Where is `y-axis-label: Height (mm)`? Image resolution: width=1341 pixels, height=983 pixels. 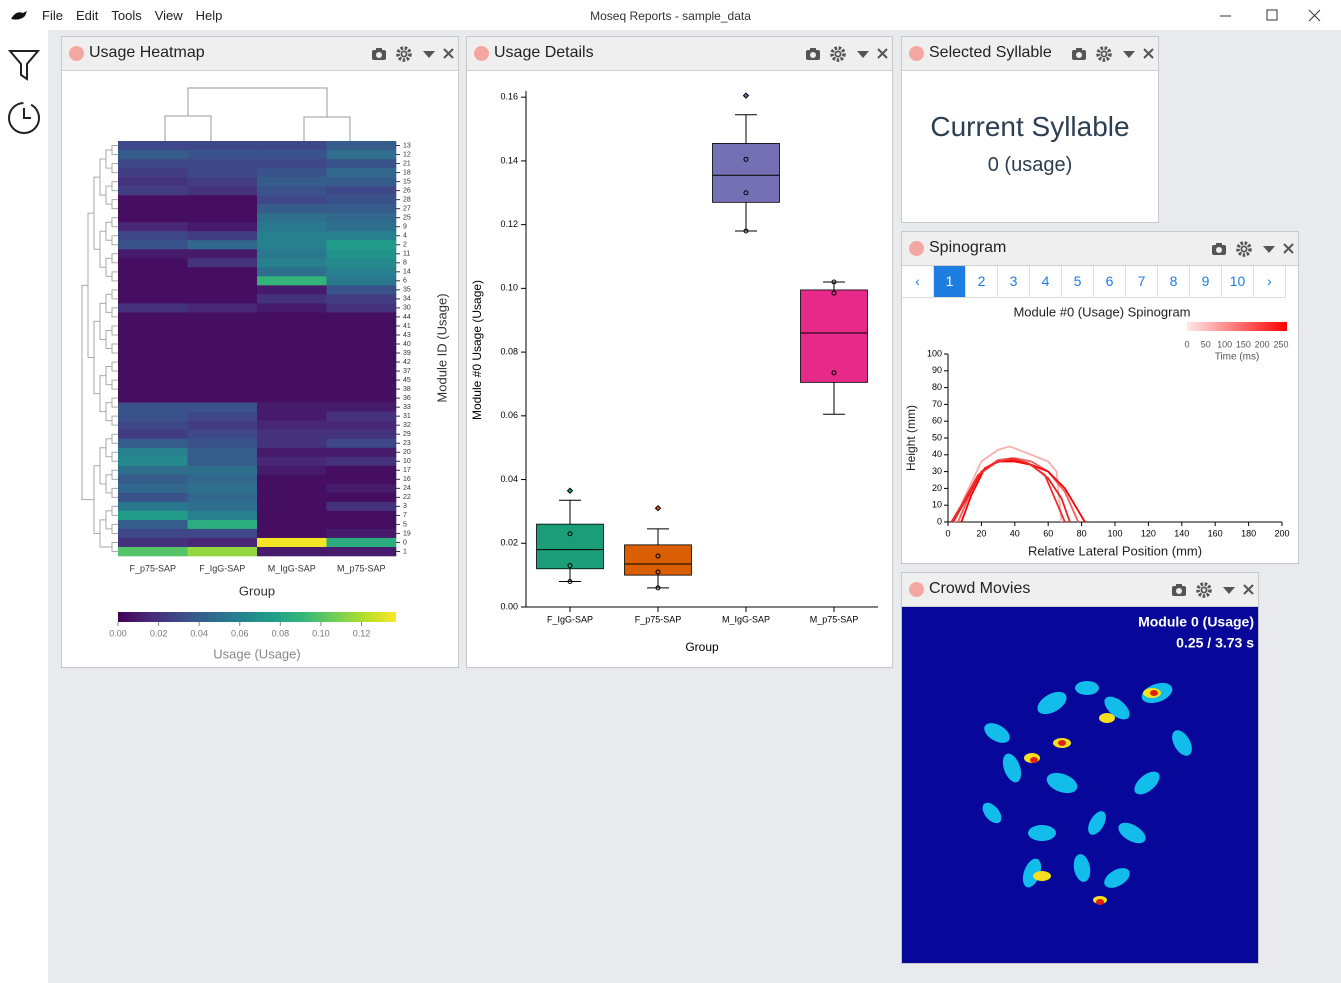 y-axis-label: Height (mm) is located at coordinates (911, 438).